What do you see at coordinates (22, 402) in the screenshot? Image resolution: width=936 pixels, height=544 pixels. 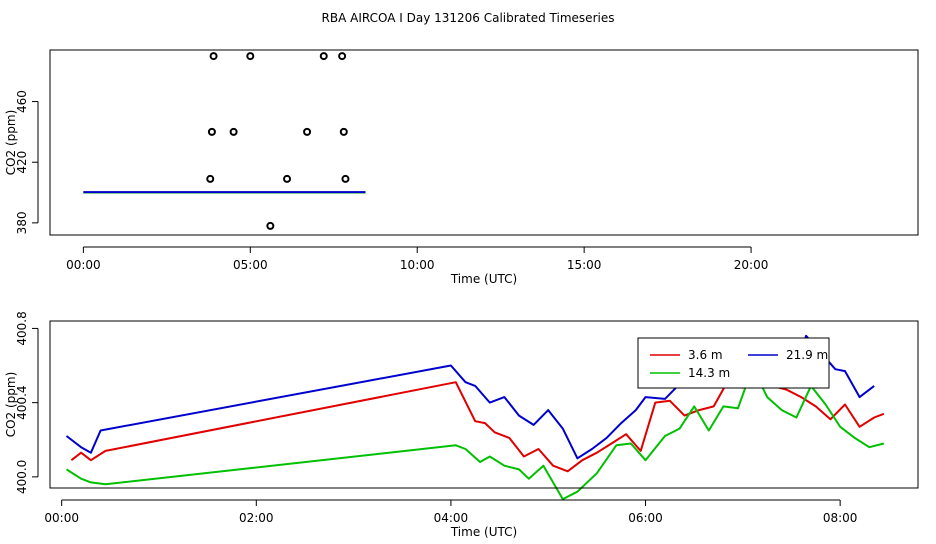 I see `y-tick-label: 400.4` at bounding box center [22, 402].